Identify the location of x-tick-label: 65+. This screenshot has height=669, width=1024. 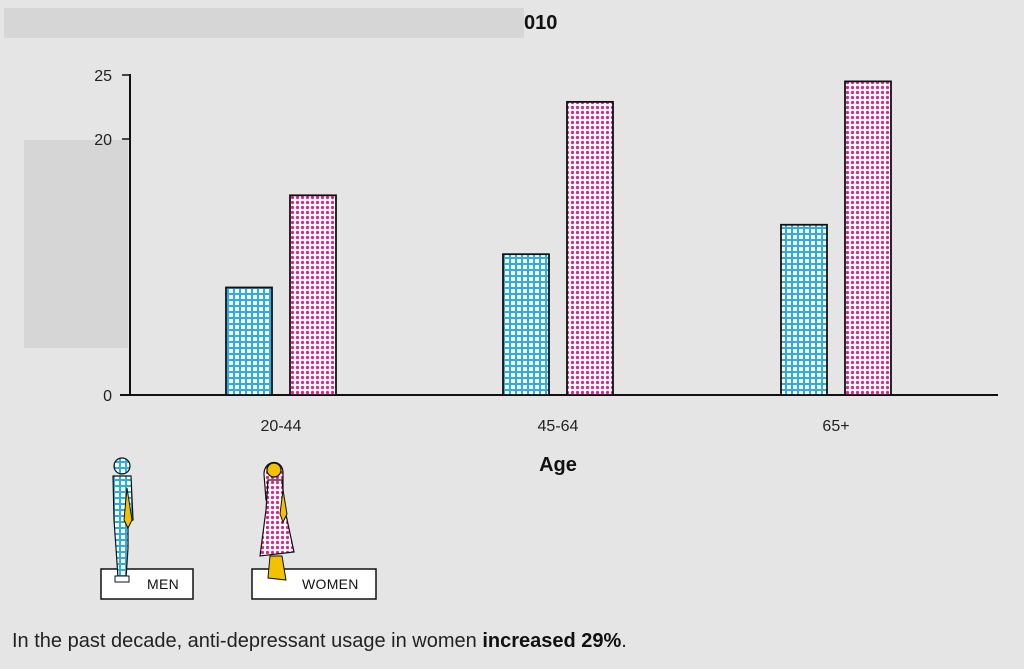
(835, 426).